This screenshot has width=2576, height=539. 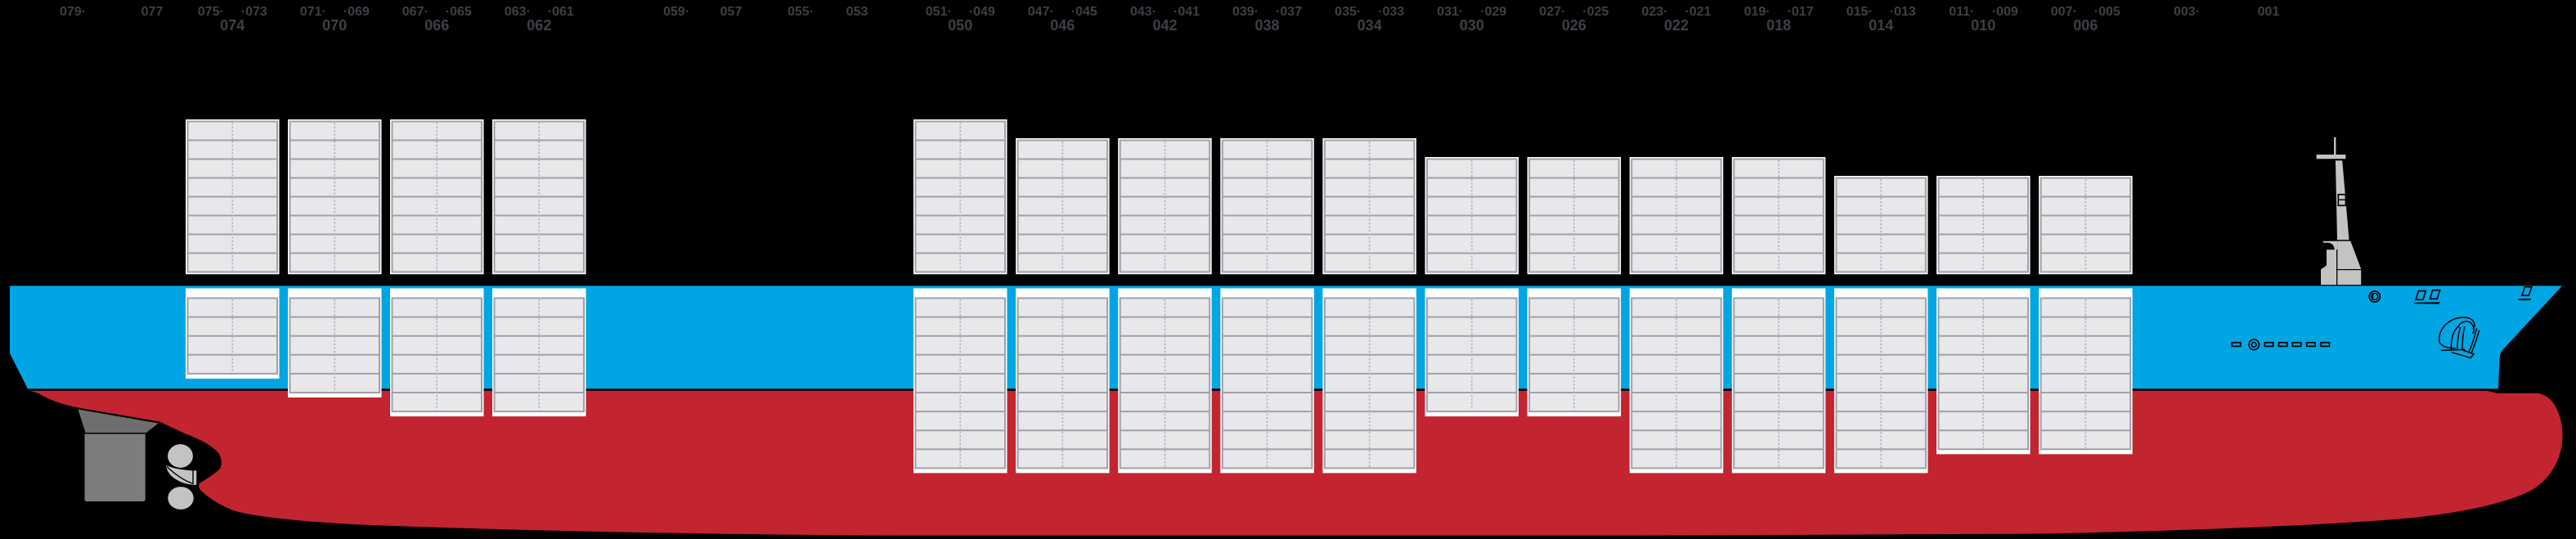 What do you see at coordinates (1860, 12) in the screenshot?
I see `svg-text: 015·` at bounding box center [1860, 12].